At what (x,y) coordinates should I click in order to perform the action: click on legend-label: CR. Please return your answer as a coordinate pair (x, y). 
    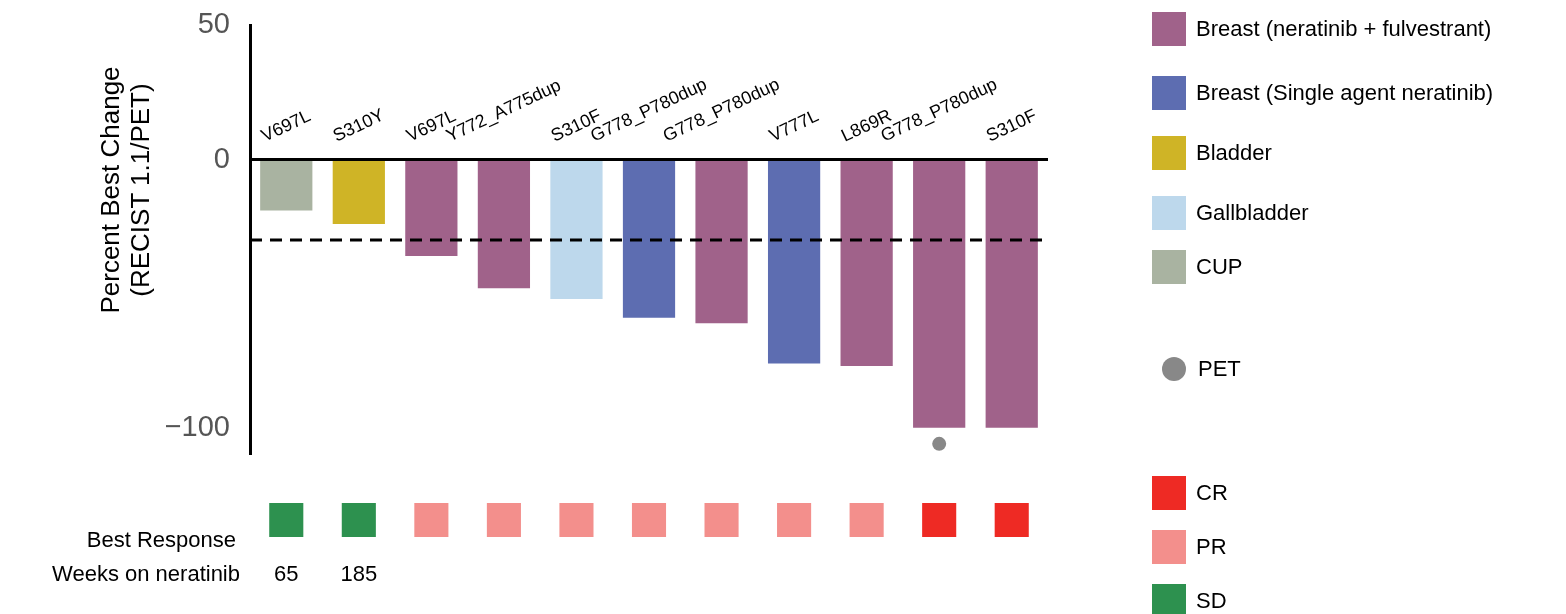
    Looking at the image, I should click on (1212, 493).